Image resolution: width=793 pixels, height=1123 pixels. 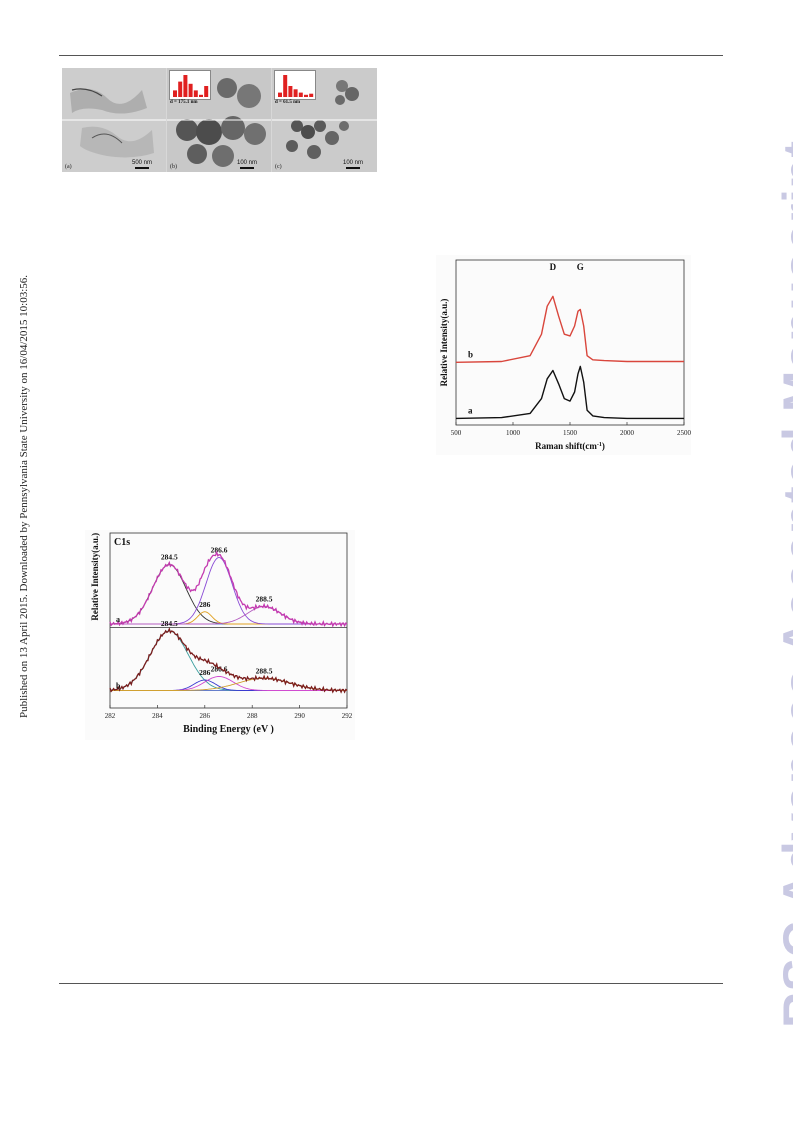 I want to click on raman-peak-label: D, so click(x=553, y=267).